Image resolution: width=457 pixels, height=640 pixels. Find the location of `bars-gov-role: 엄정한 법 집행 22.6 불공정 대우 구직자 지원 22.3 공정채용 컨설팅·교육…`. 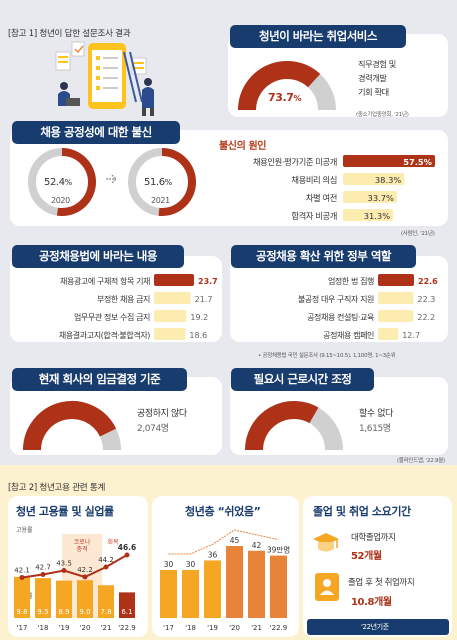

bars-gov-role: 엄정한 법 집행 22.6 불공정 대우 구직자 지원 22.3 공정채용 컨설팅·교육… is located at coordinates (368, 307).